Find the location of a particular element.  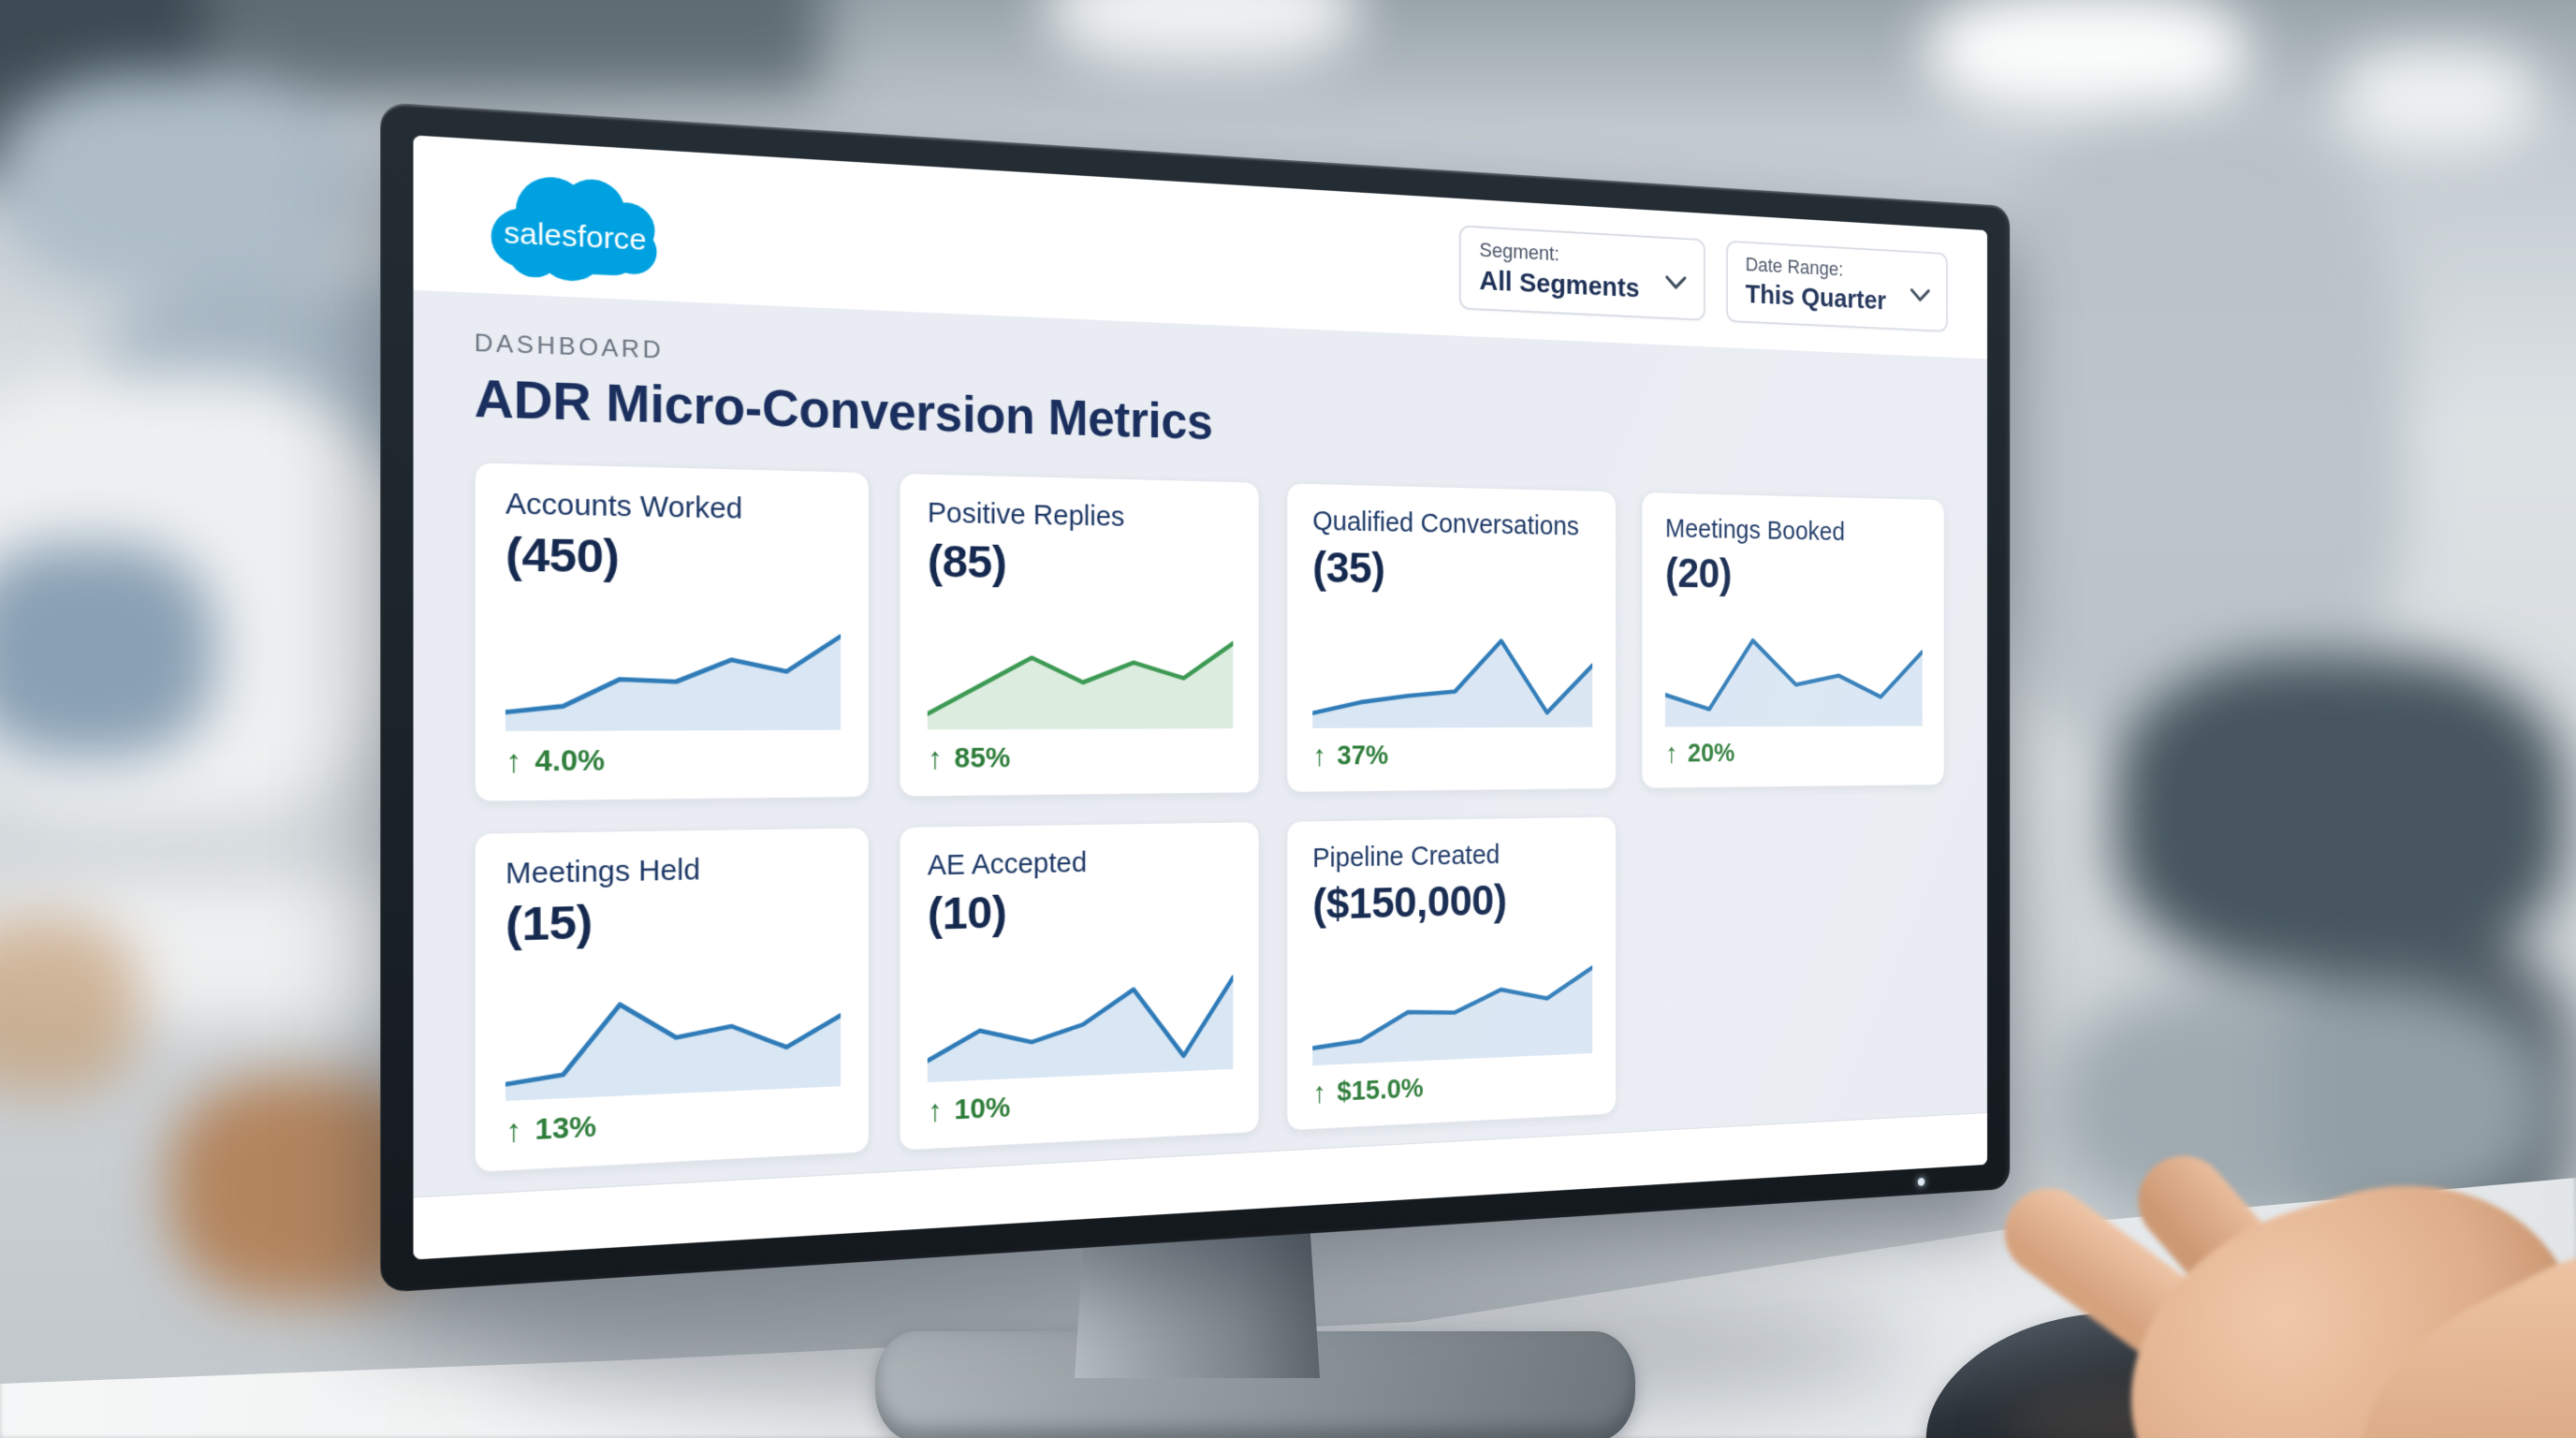

metric-card: Meetings Booked (20) ↑ 20% is located at coordinates (1793, 640).